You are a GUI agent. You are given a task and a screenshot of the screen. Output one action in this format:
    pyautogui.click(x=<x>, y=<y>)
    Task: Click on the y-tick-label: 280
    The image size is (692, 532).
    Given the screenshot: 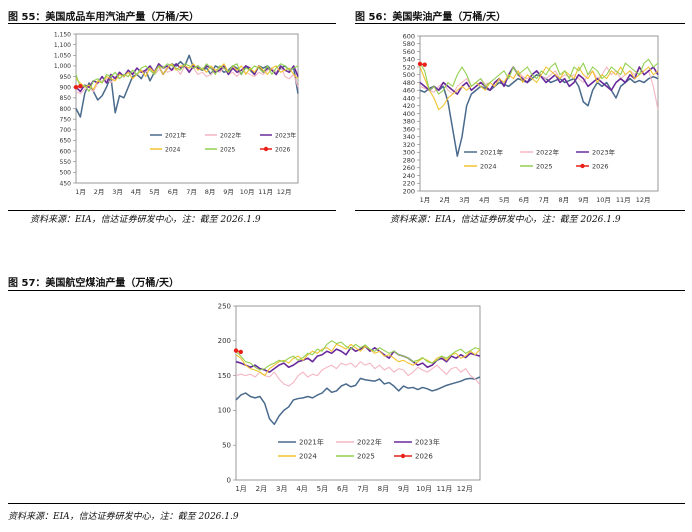 What is the action you would take?
    pyautogui.click(x=409, y=160)
    